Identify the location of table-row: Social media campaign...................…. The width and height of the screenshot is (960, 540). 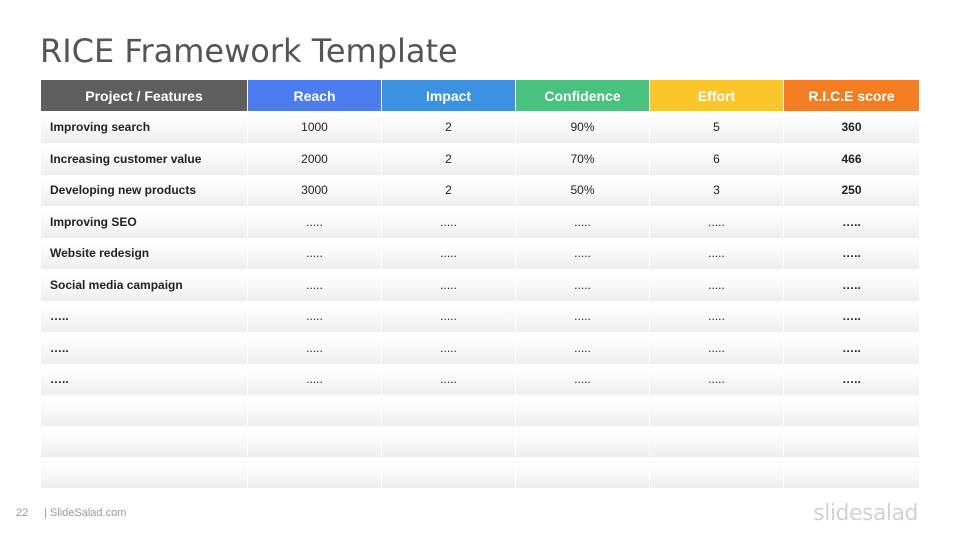
(480, 285).